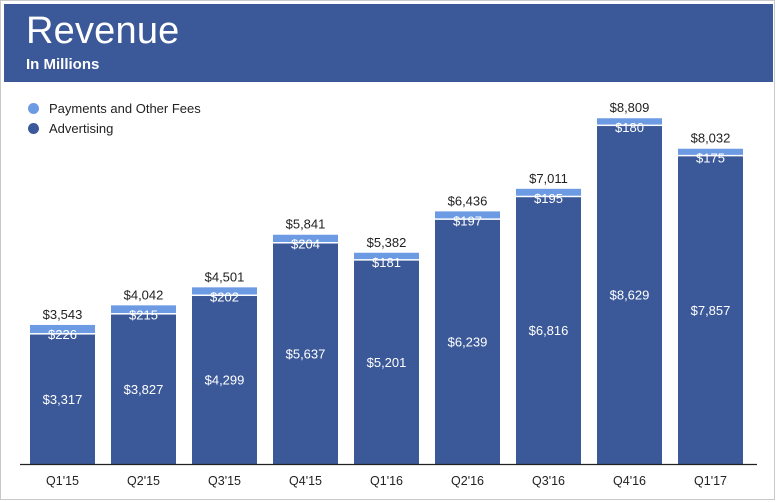  I want to click on legend-swatch-payments, so click(33, 108).